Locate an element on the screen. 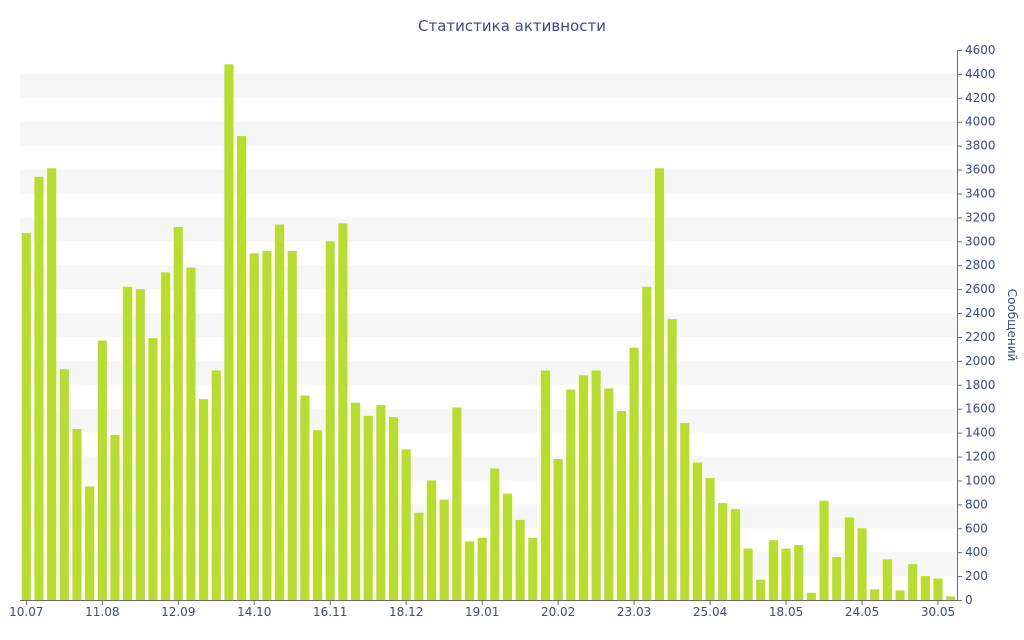 Image resolution: width=1024 pixels, height=640 pixels. y-tick-label: 2200 is located at coordinates (980, 337).